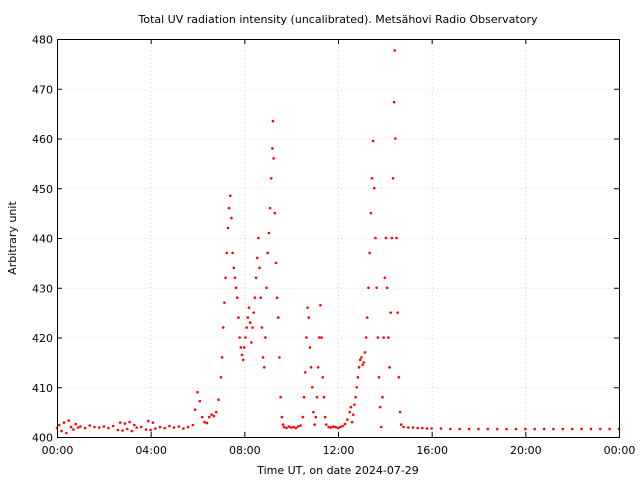 This screenshot has height=480, width=640. I want to click on x-tick-label: 00:00, so click(58, 450).